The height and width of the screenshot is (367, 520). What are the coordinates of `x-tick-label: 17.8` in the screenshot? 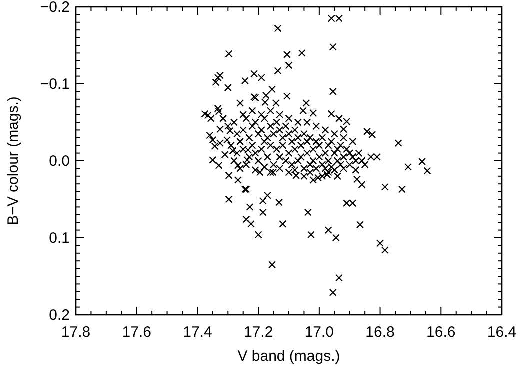 It's located at (76, 332).